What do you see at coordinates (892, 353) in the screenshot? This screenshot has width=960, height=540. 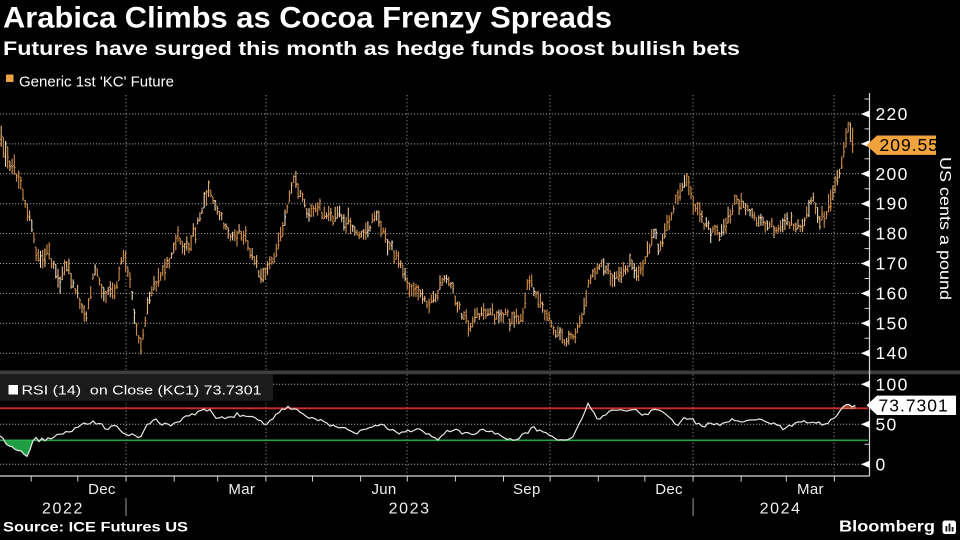 I see `svg-text: 140` at bounding box center [892, 353].